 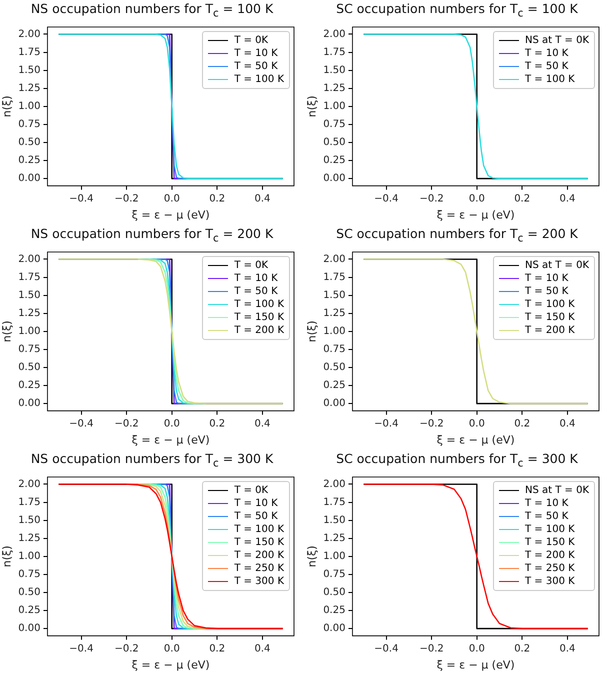 I want to click on legend-label: T = 0K, so click(x=251, y=490).